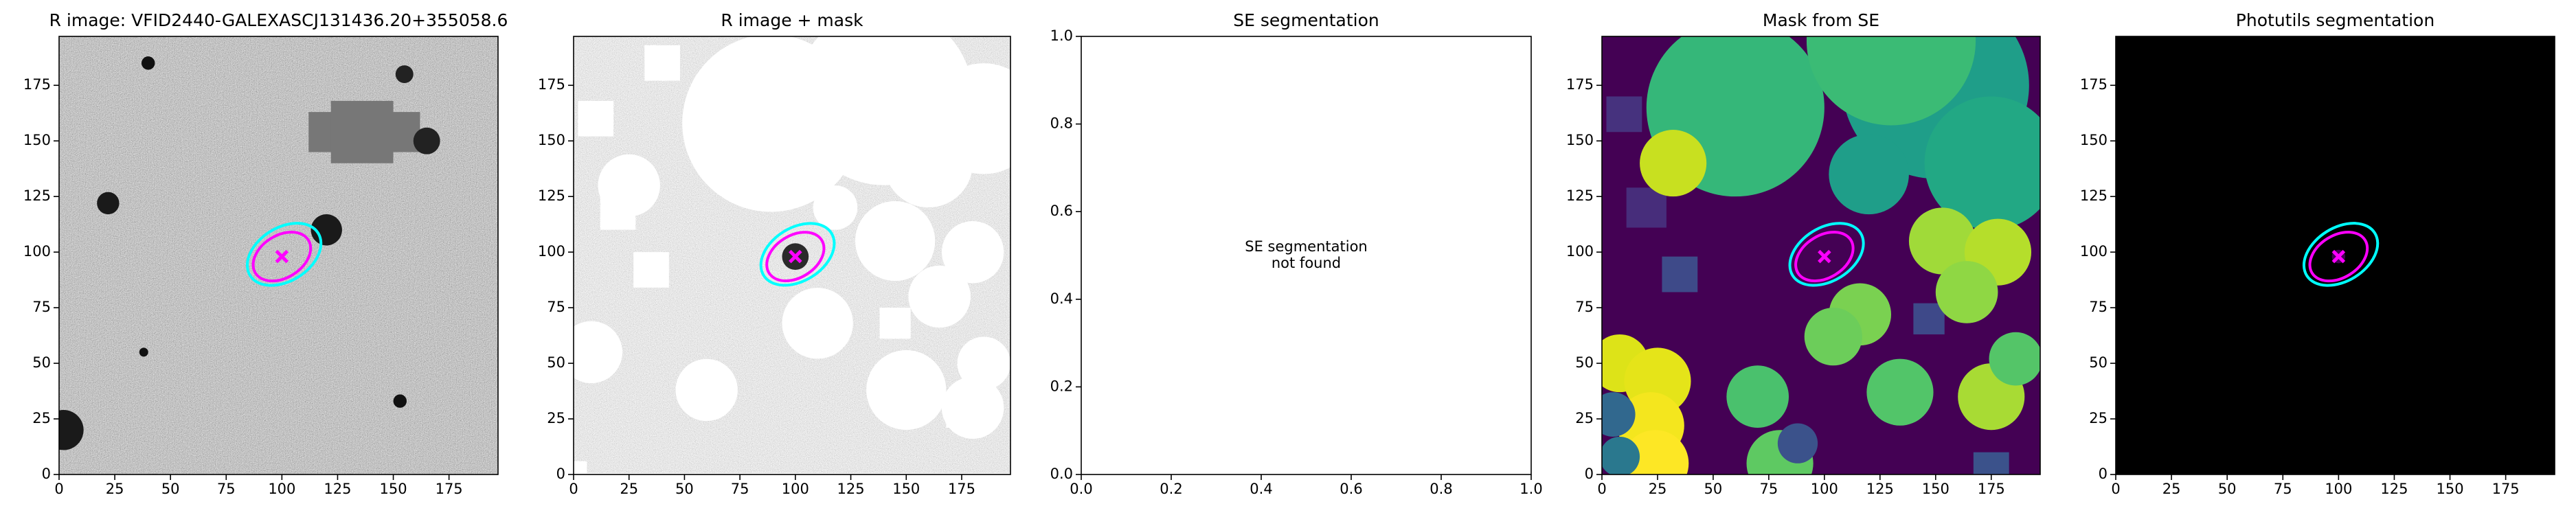  Describe the element at coordinates (449, 489) in the screenshot. I see `x-tick-label: 175` at that location.